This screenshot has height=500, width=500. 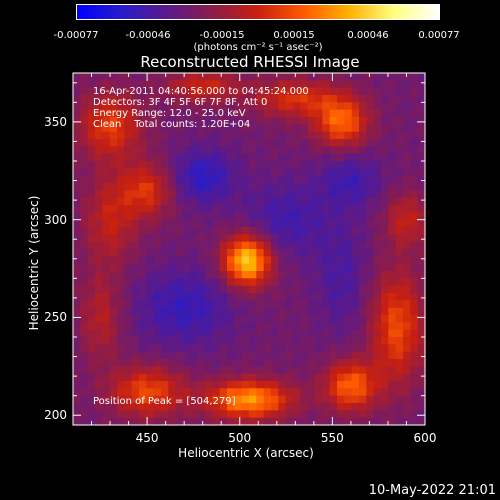 What do you see at coordinates (246, 453) in the screenshot?
I see `x-axis-label: Heliocentric X (arcsec)` at bounding box center [246, 453].